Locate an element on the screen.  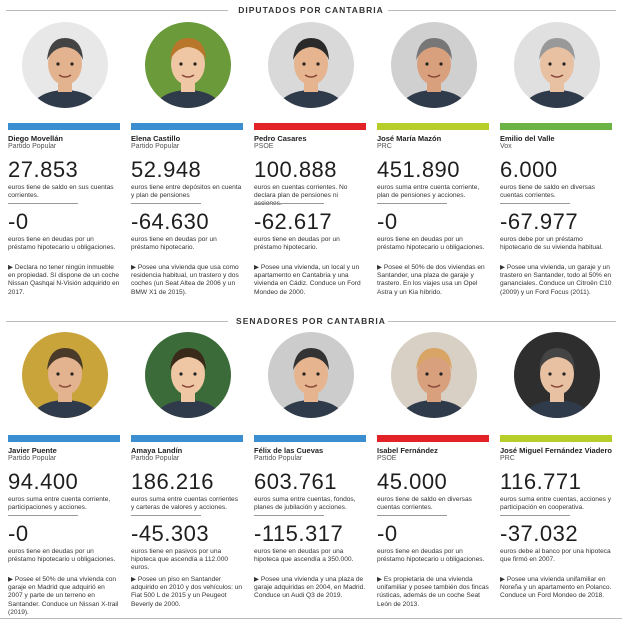
assets-figure: 45.000 is located at coordinates (412, 481).